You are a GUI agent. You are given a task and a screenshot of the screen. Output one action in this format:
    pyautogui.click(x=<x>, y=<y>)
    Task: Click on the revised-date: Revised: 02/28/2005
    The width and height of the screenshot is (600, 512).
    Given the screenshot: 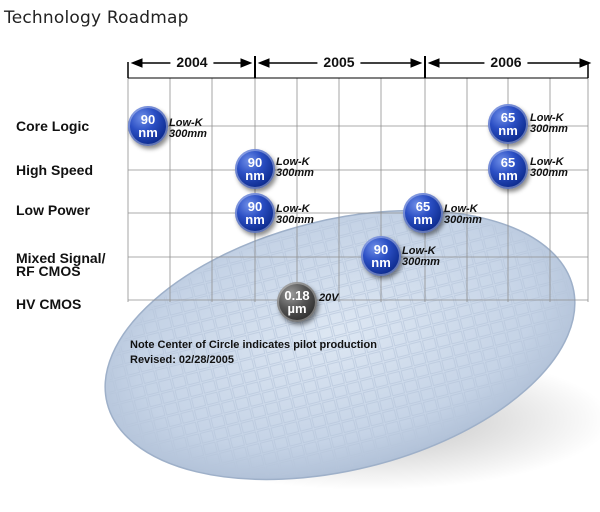 What is the action you would take?
    pyautogui.click(x=182, y=360)
    